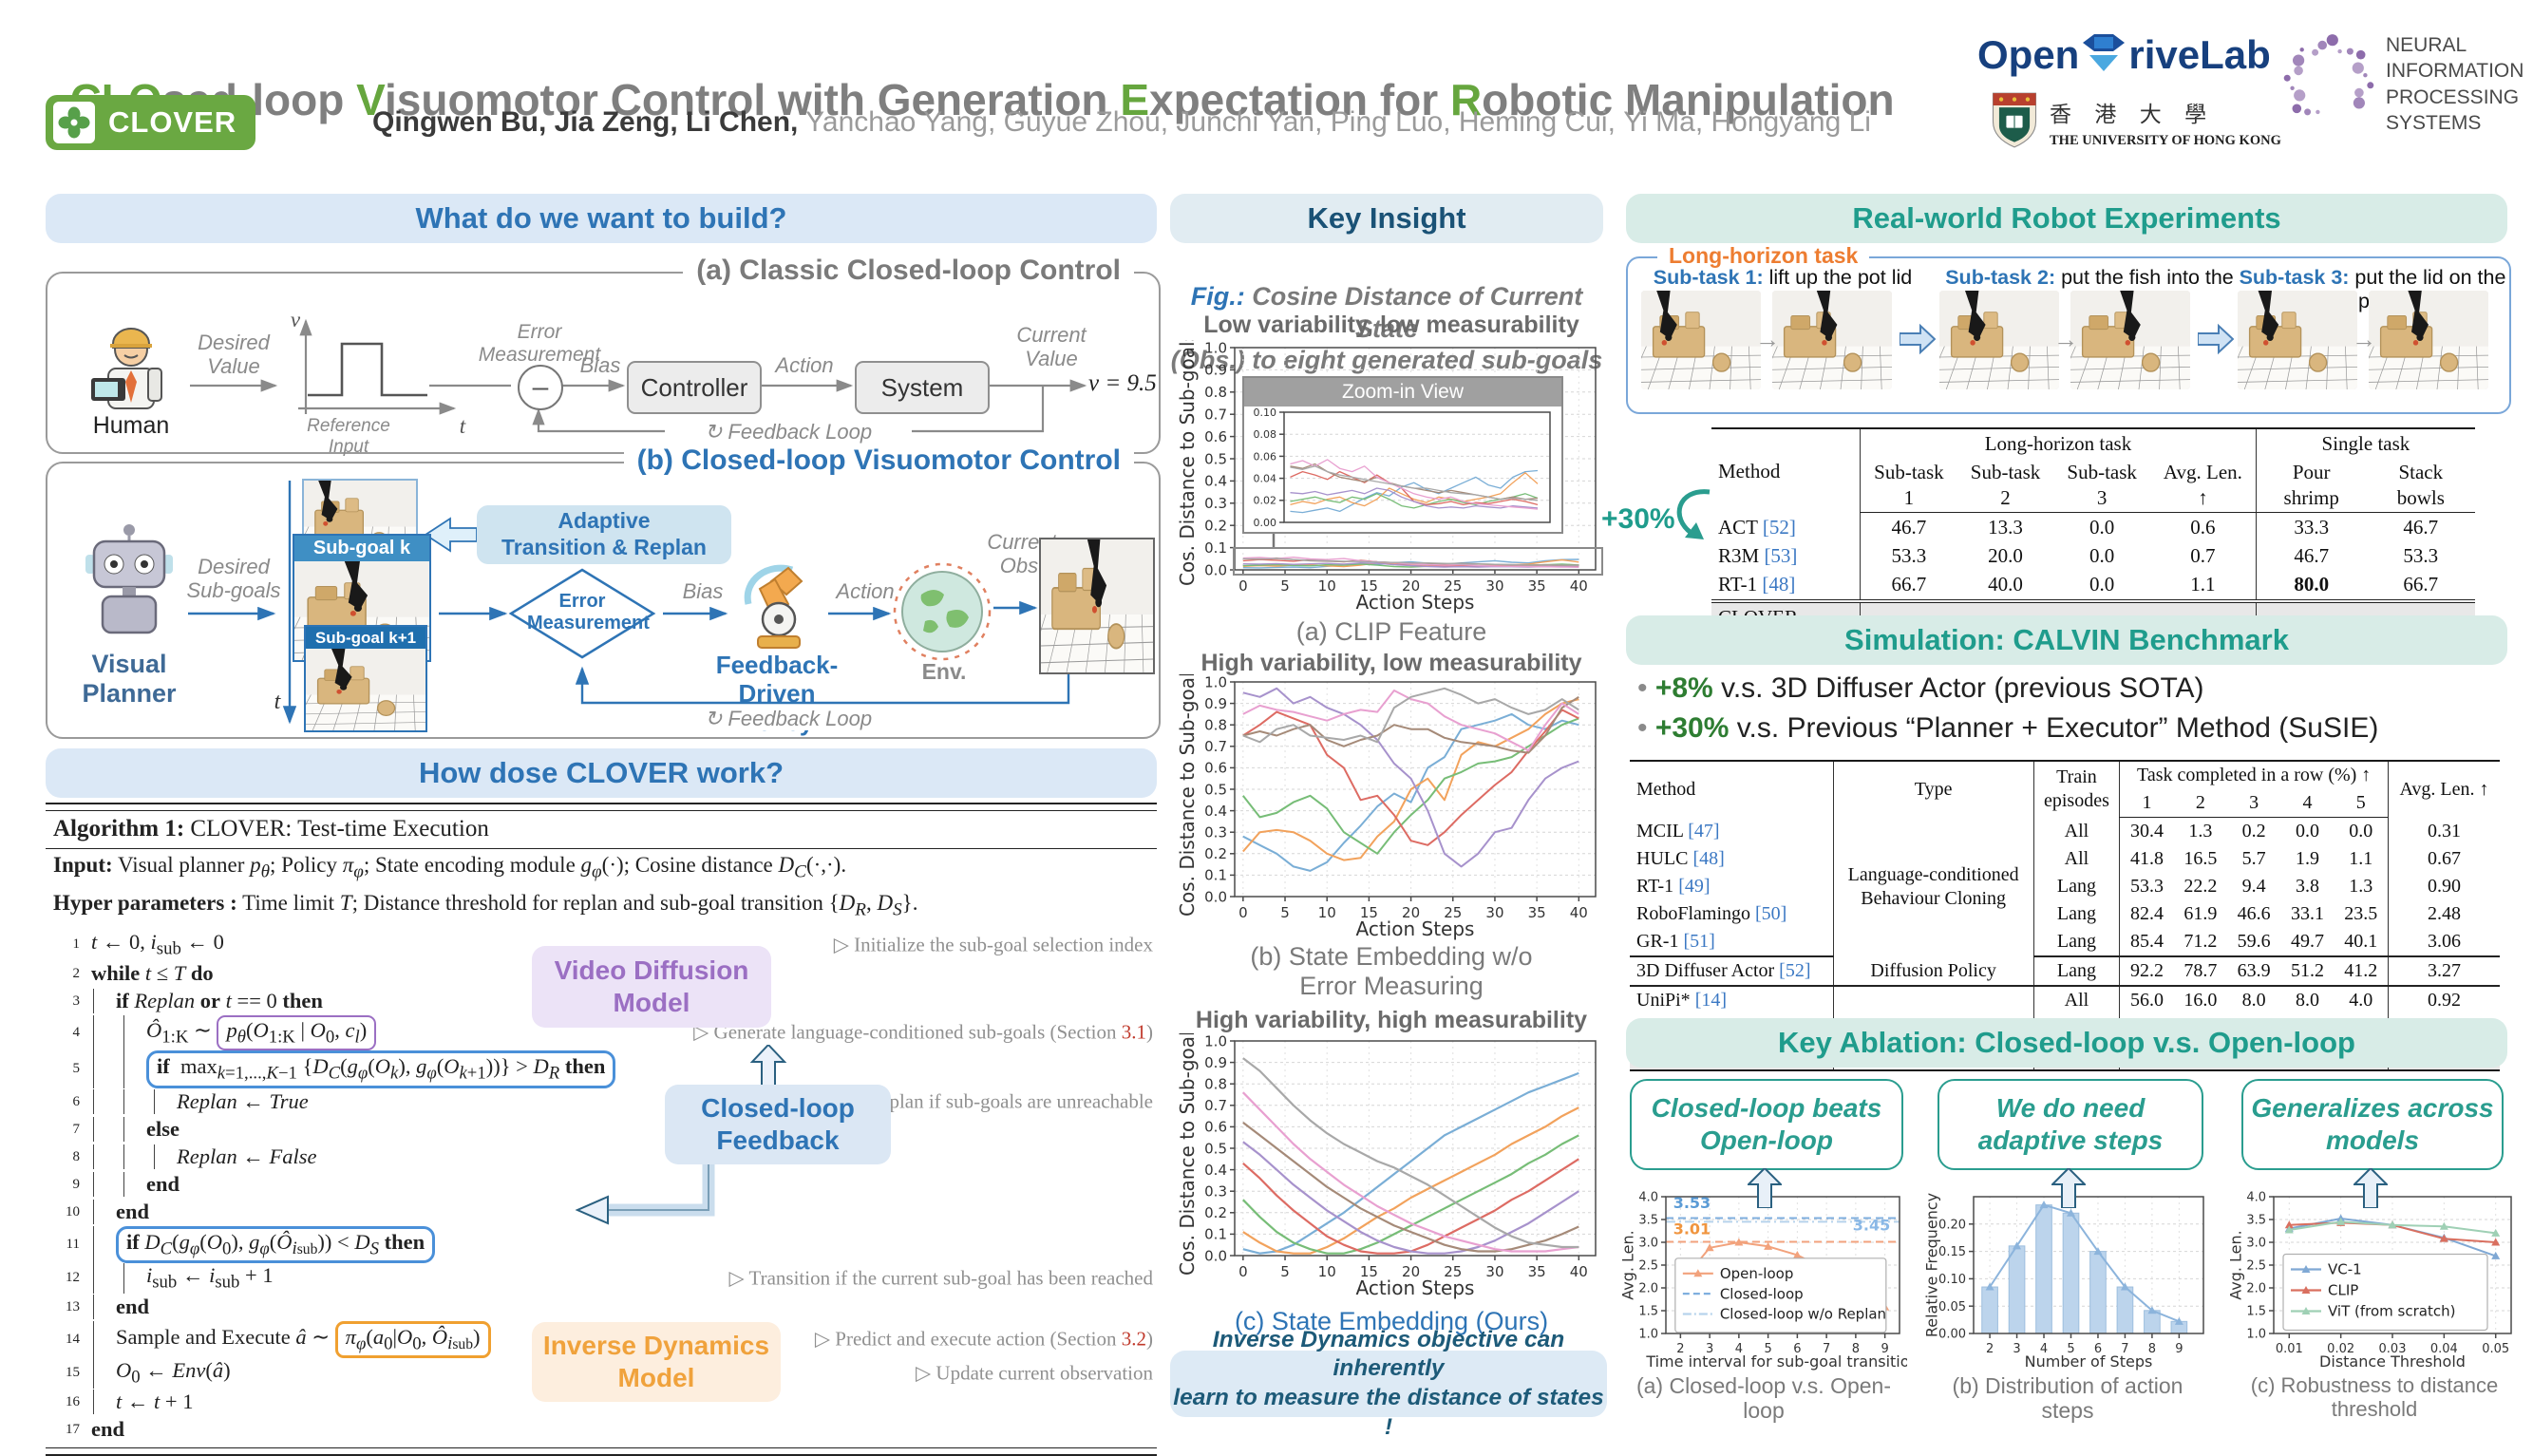 The width and height of the screenshot is (2533, 1456). What do you see at coordinates (1884, 1349) in the screenshot?
I see `svg-text: 9` at bounding box center [1884, 1349].